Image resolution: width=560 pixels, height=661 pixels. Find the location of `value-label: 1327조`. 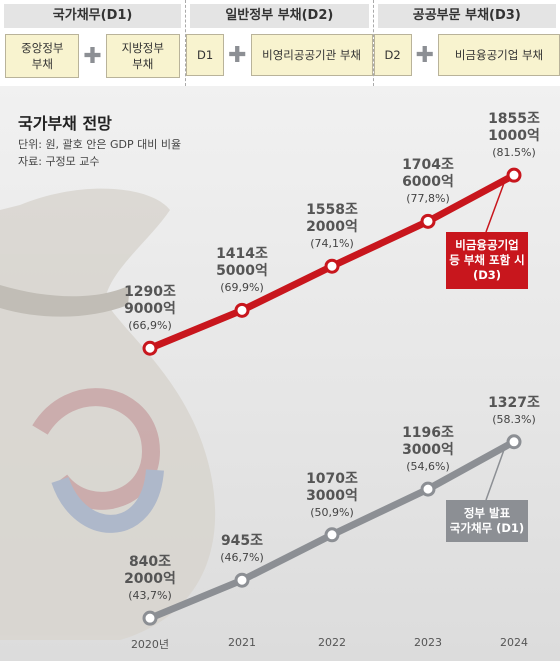

value-label: 1327조 is located at coordinates (514, 402).